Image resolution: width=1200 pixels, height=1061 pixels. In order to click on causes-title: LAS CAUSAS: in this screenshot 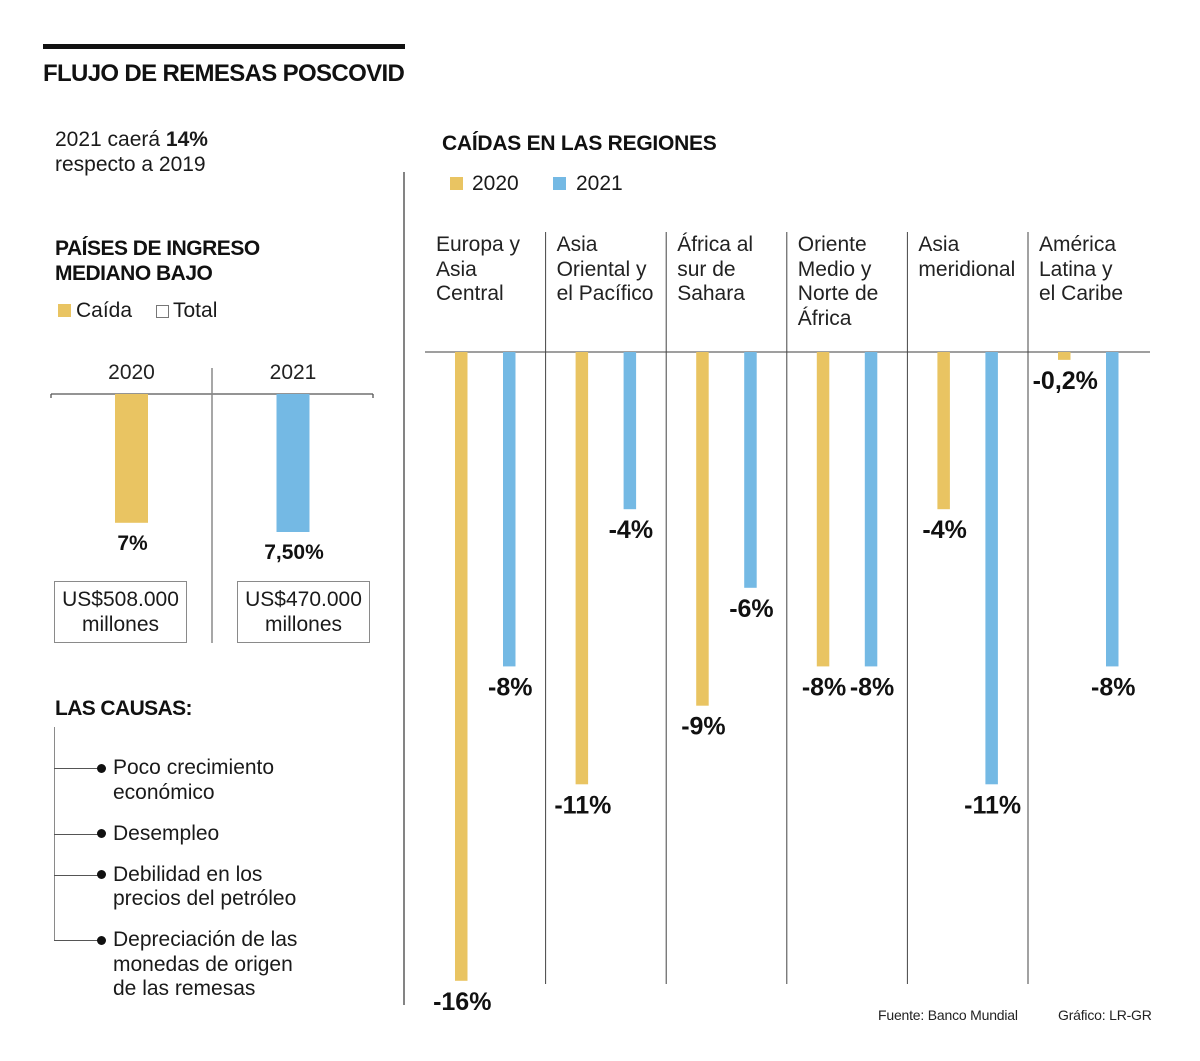, I will do `click(124, 708)`.